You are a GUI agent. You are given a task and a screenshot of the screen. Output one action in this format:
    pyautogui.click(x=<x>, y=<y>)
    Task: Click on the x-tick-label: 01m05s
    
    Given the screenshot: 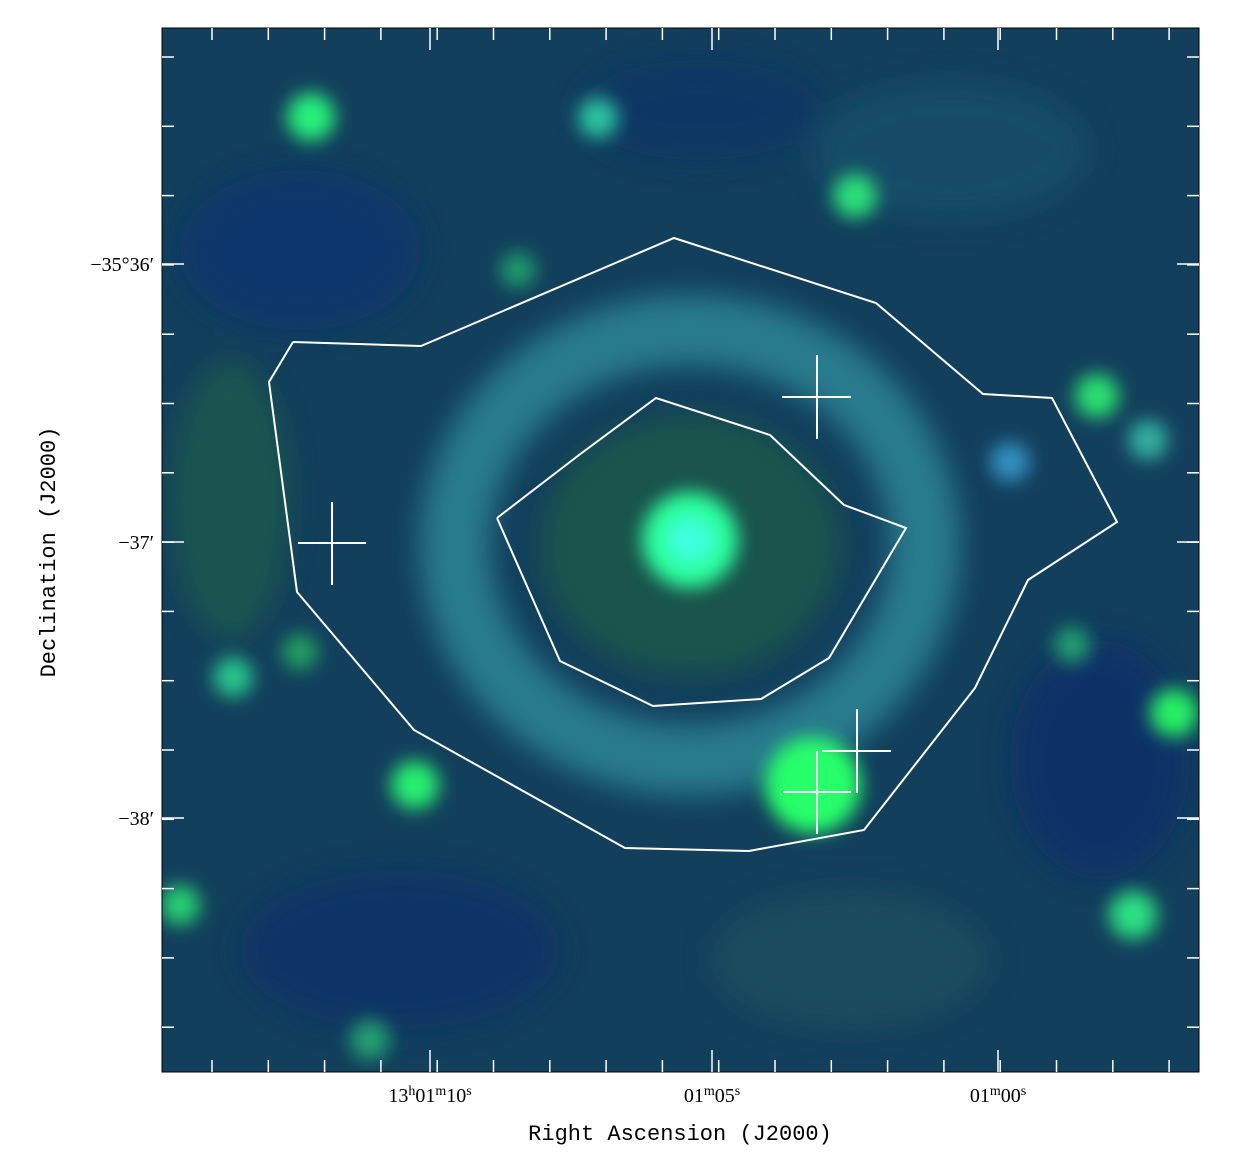 What is the action you would take?
    pyautogui.click(x=712, y=1096)
    